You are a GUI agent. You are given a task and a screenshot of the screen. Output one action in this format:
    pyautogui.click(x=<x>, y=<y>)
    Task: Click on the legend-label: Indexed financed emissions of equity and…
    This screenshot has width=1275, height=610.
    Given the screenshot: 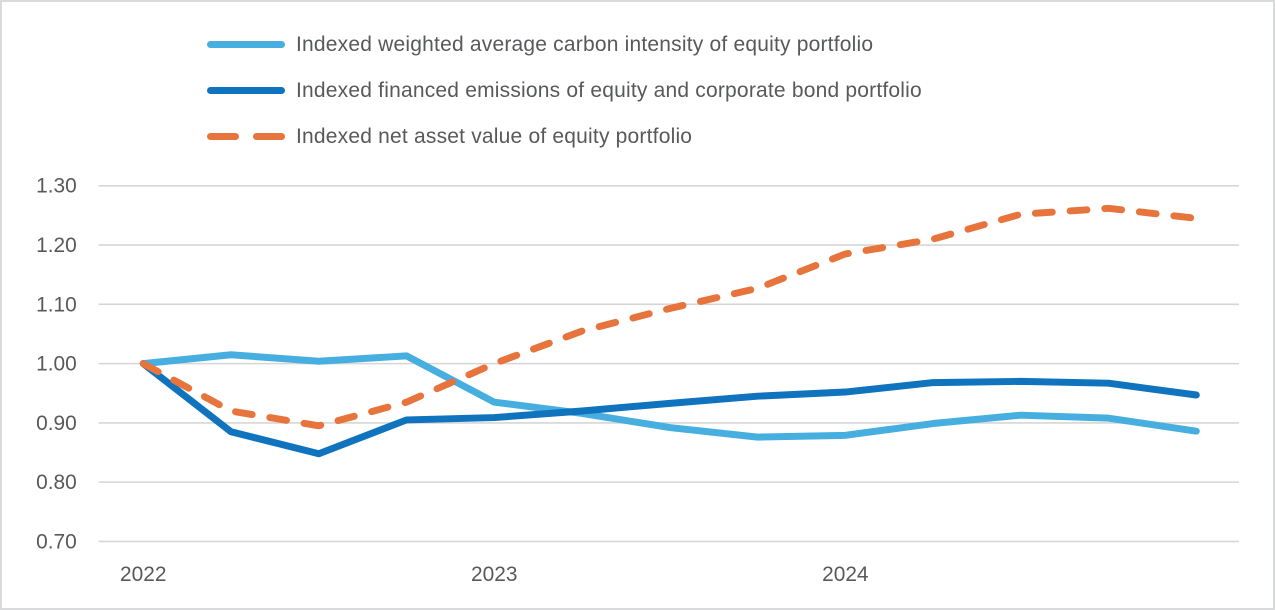 What is the action you would take?
    pyautogui.click(x=609, y=90)
    